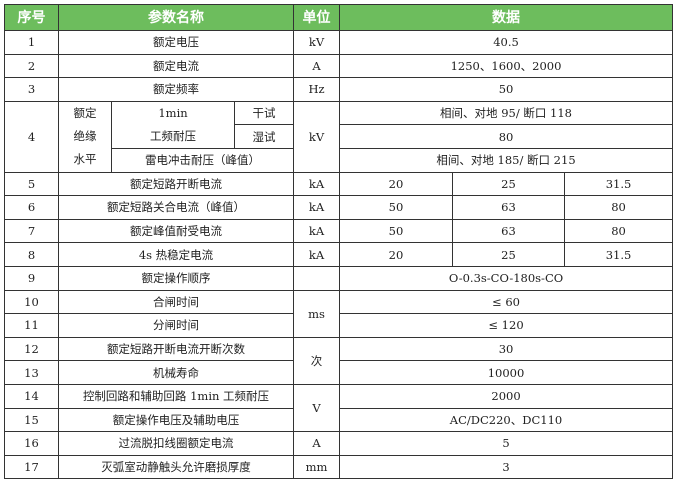  I want to click on row-value: 1250、1600、2000, so click(506, 66).